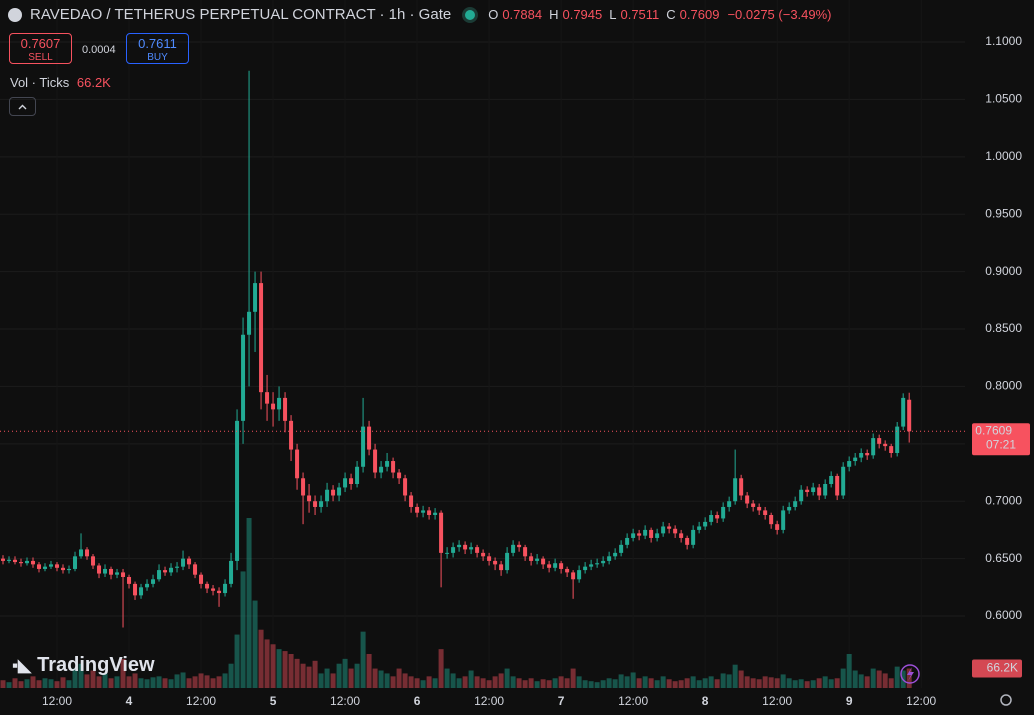 The height and width of the screenshot is (715, 1034). What do you see at coordinates (99, 50) in the screenshot?
I see `spread: 0.0004` at bounding box center [99, 50].